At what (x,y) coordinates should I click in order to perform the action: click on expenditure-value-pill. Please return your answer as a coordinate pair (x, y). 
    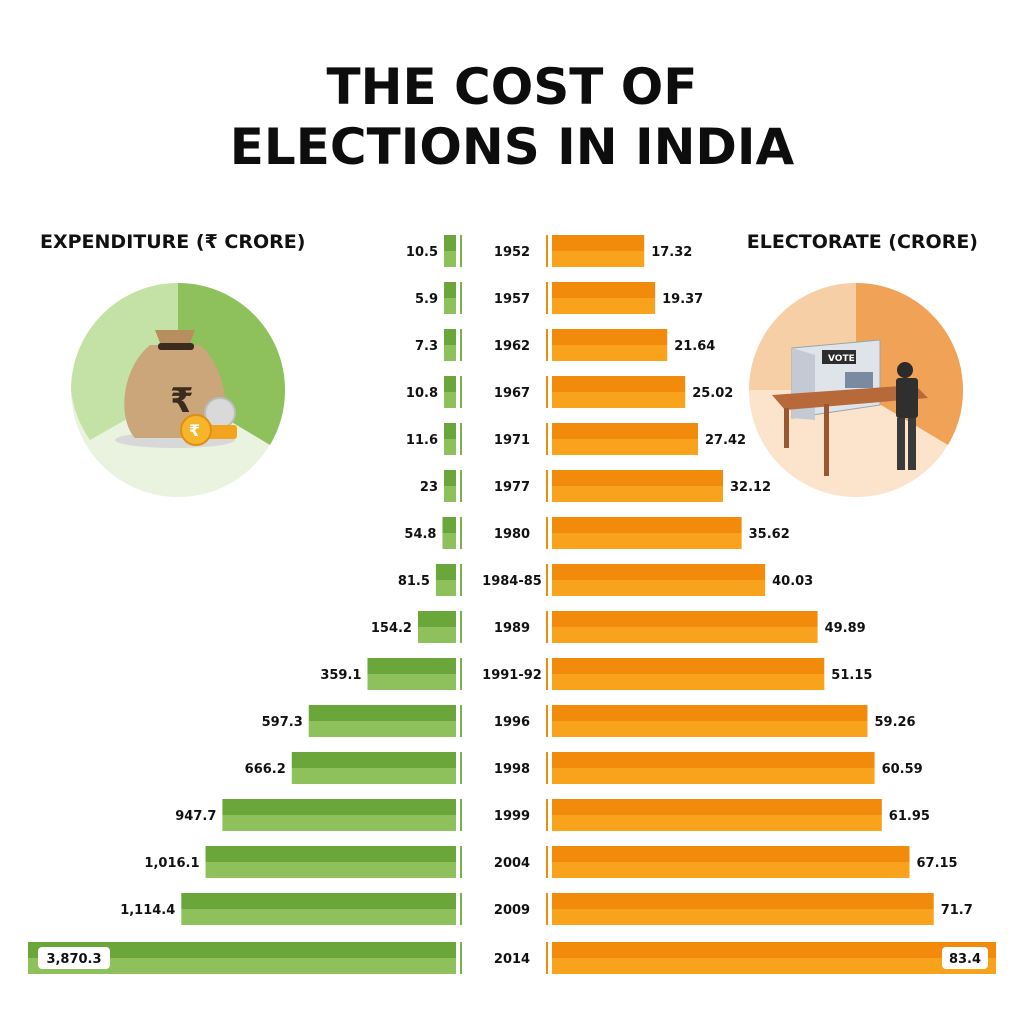
    Looking at the image, I should click on (74, 958).